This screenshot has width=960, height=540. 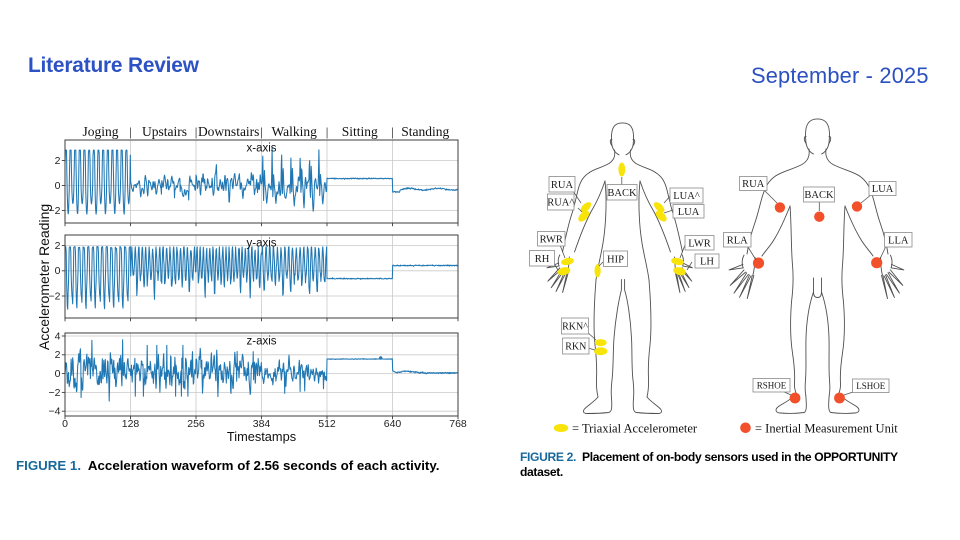 What do you see at coordinates (699, 243) in the screenshot?
I see `svg-text: LWR` at bounding box center [699, 243].